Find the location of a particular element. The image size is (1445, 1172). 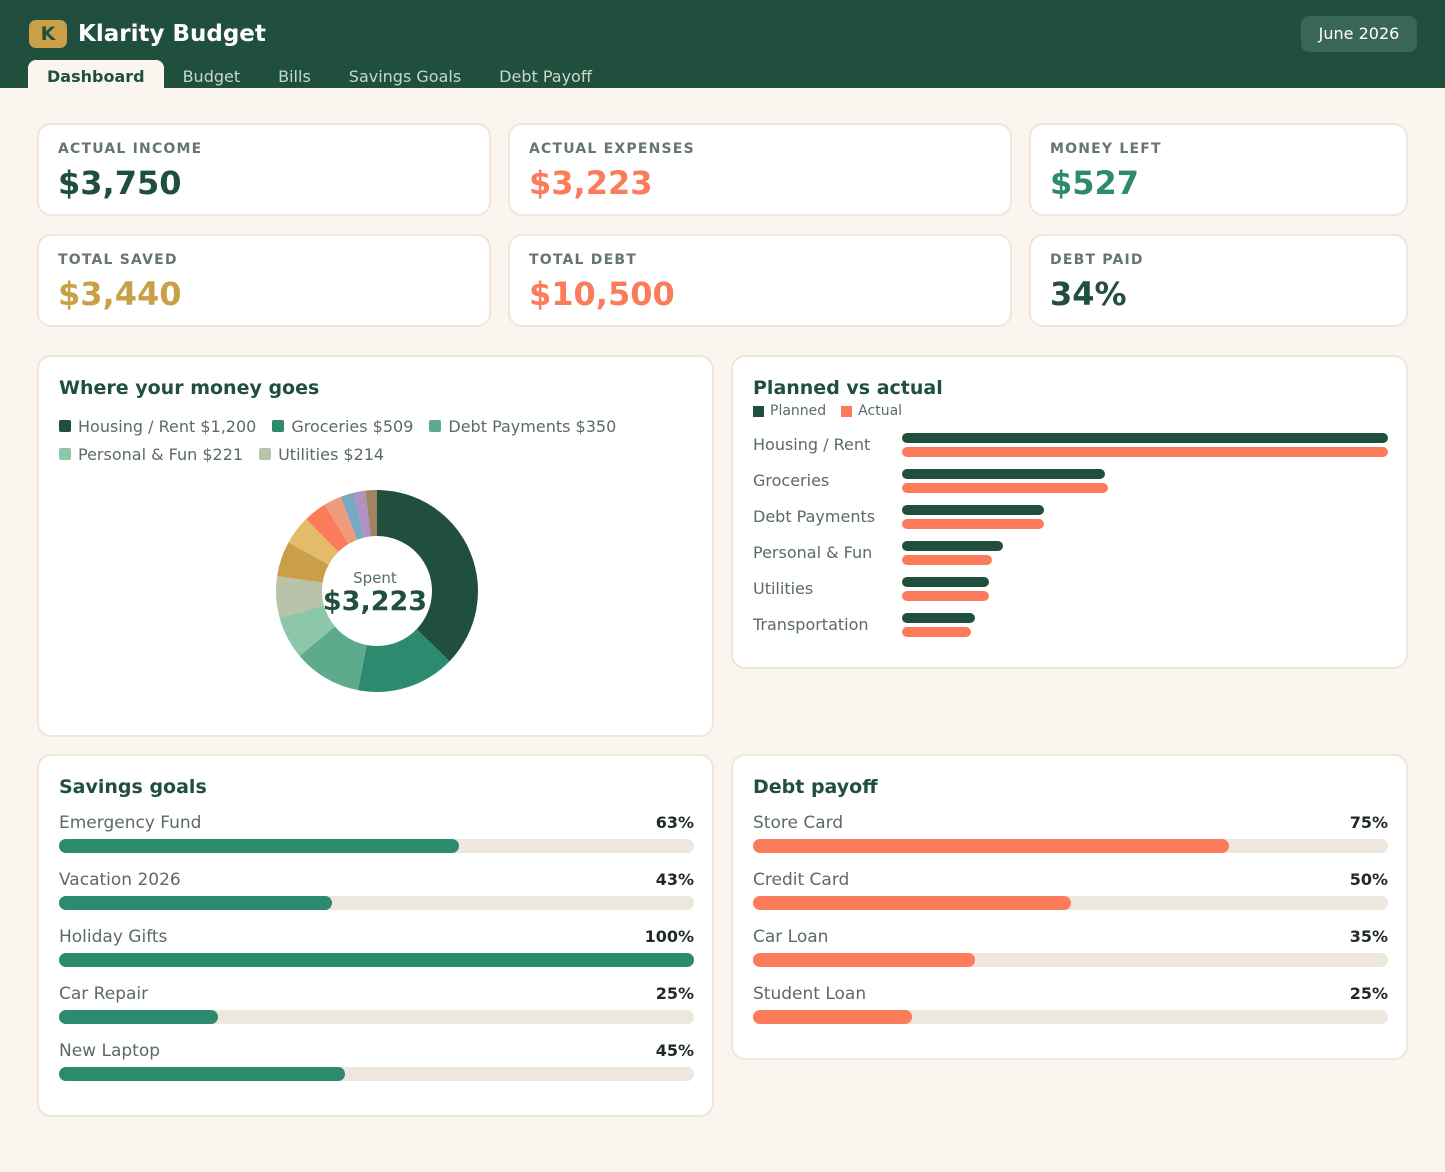

legend-item: Debt Payments $350 is located at coordinates (522, 426).